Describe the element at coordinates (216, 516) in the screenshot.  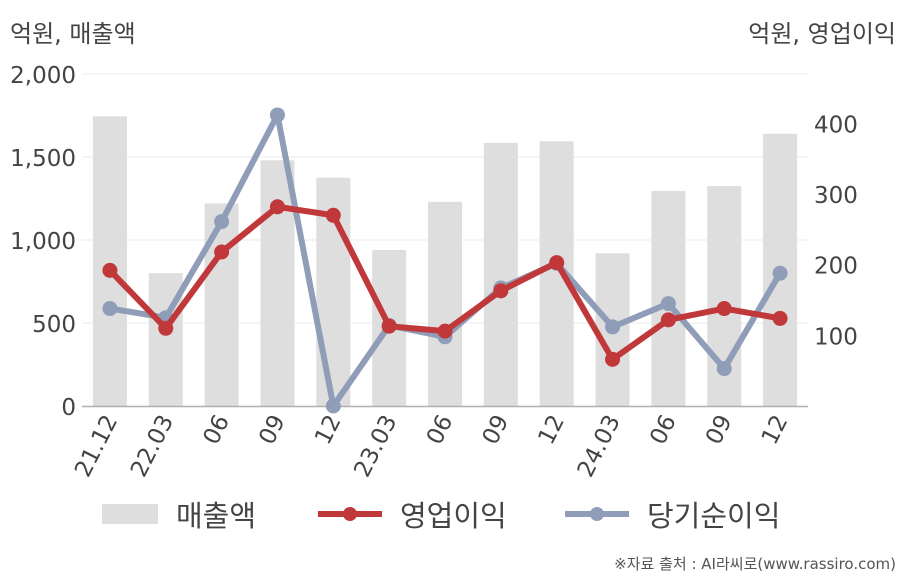
I see `legend-label-revenue: 매출액` at that location.